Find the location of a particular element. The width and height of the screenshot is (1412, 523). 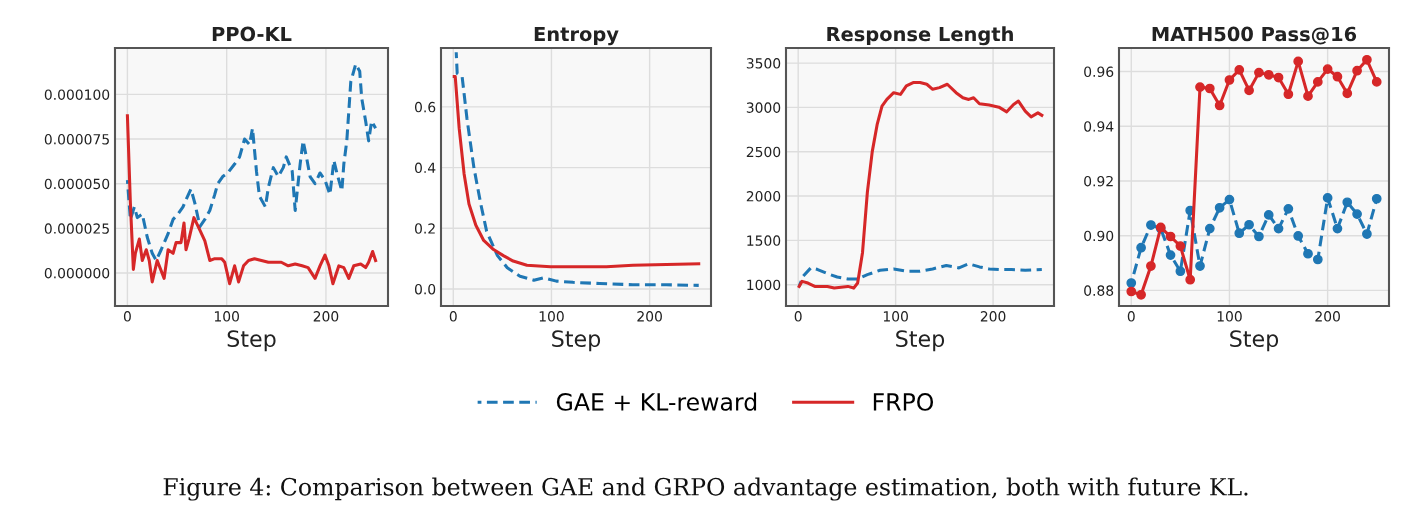

y-tick-label: 1500 is located at coordinates (764, 240).